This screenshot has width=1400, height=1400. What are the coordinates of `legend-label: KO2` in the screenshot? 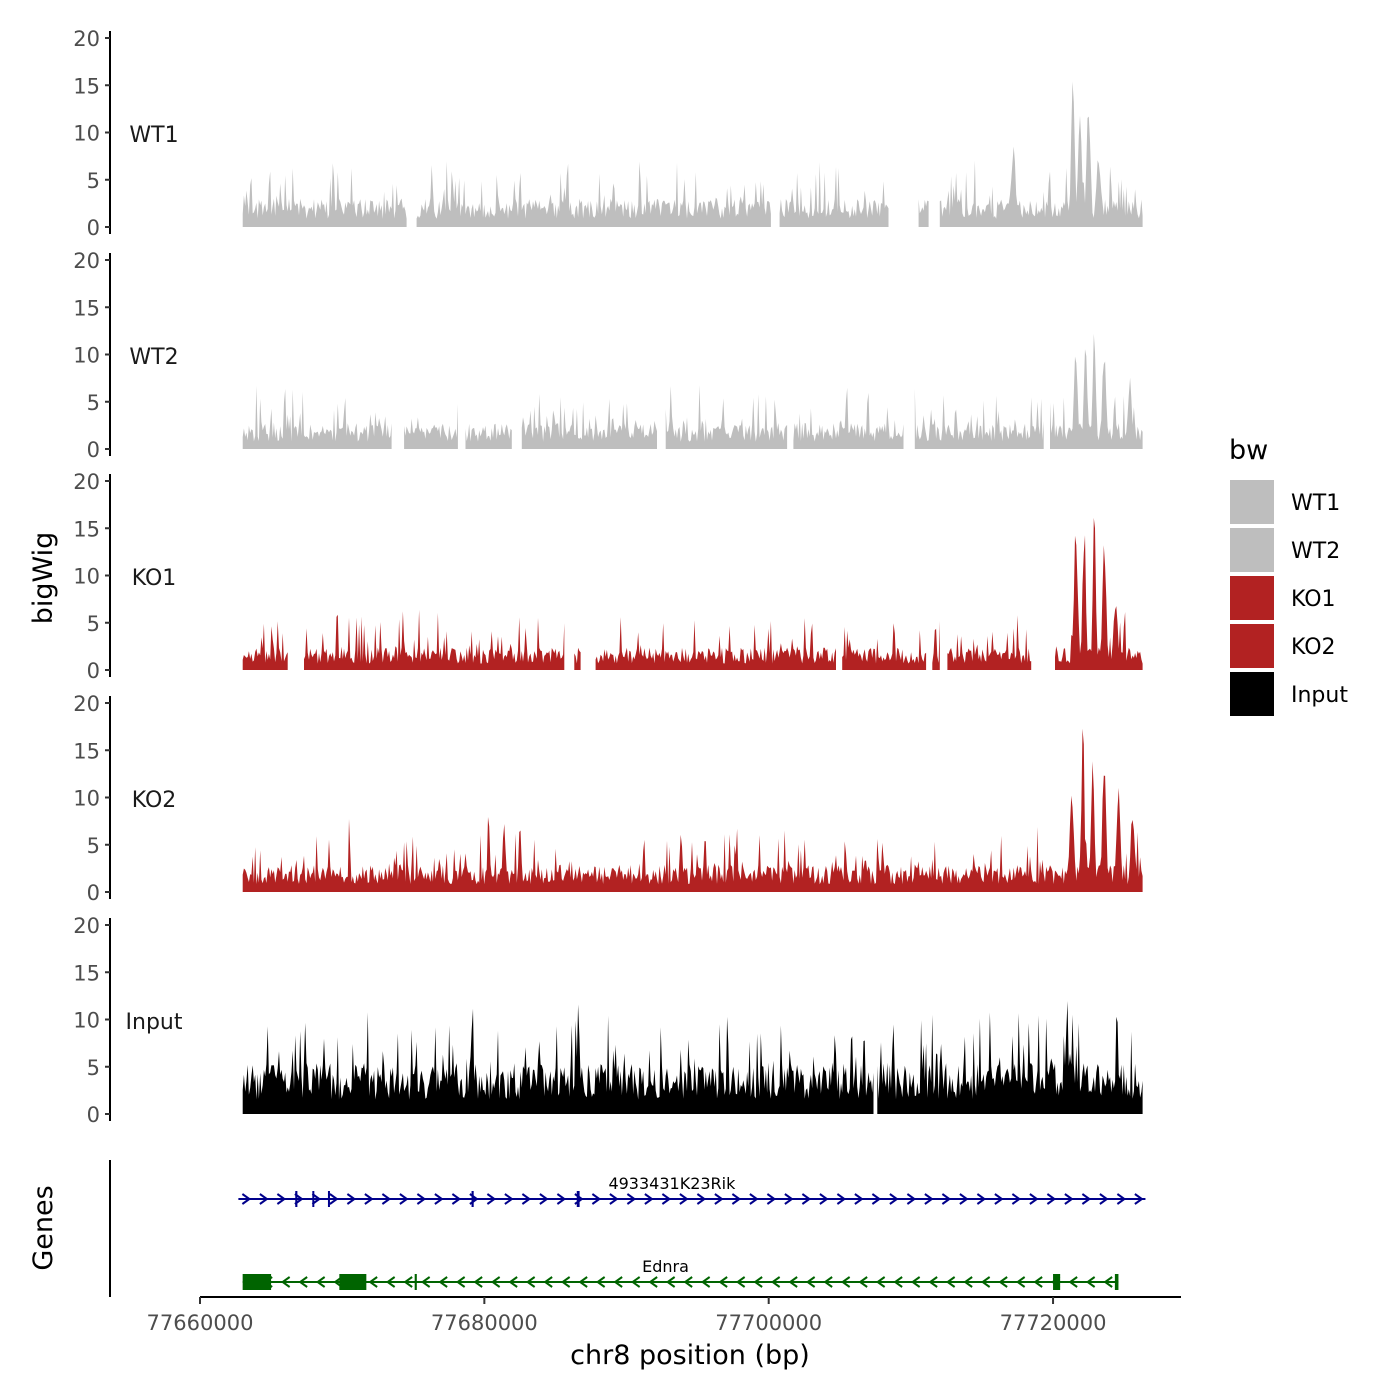 It's located at (1313, 647).